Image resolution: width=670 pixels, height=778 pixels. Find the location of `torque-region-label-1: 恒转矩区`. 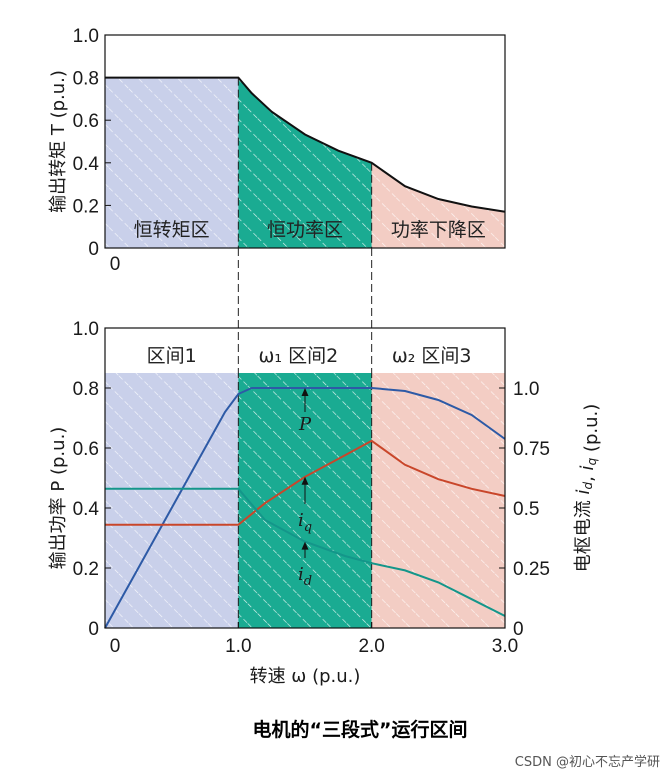

torque-region-label-1: 恒转矩区 is located at coordinates (172, 230).